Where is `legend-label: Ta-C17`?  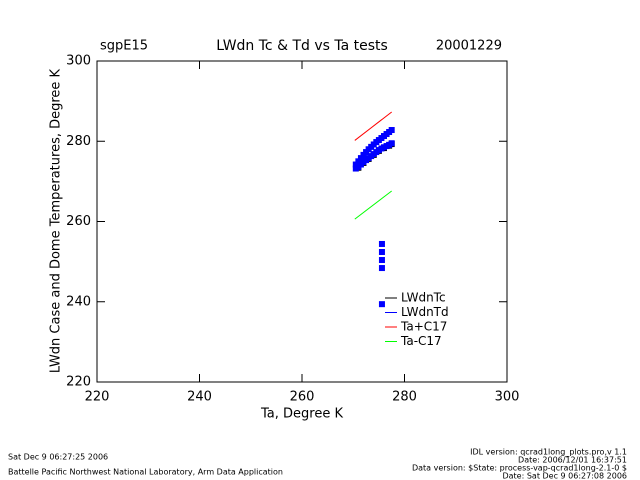 legend-label: Ta-C17 is located at coordinates (421, 341).